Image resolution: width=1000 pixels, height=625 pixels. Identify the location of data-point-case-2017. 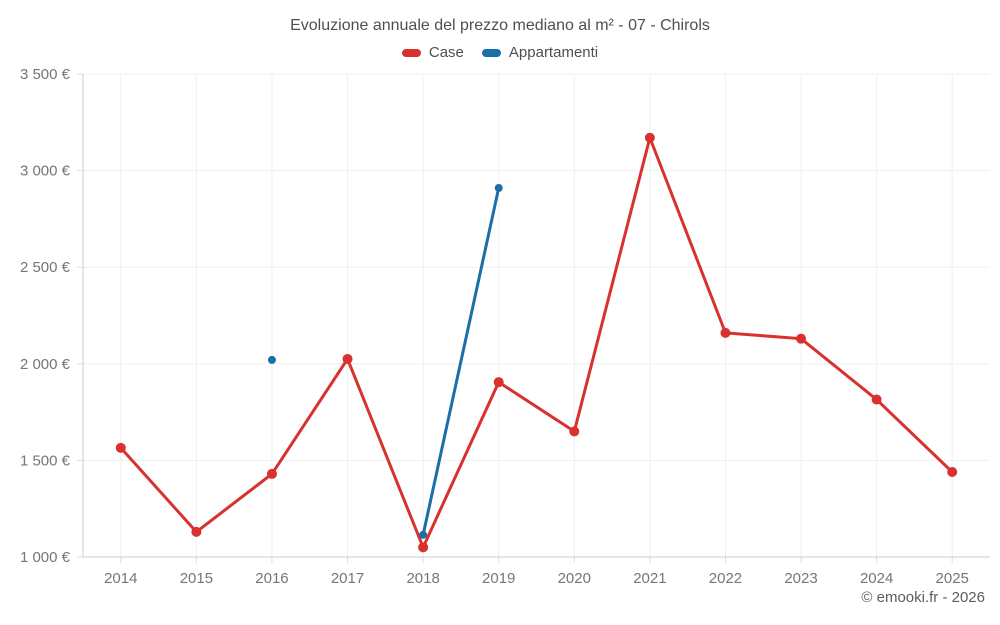
(347, 358).